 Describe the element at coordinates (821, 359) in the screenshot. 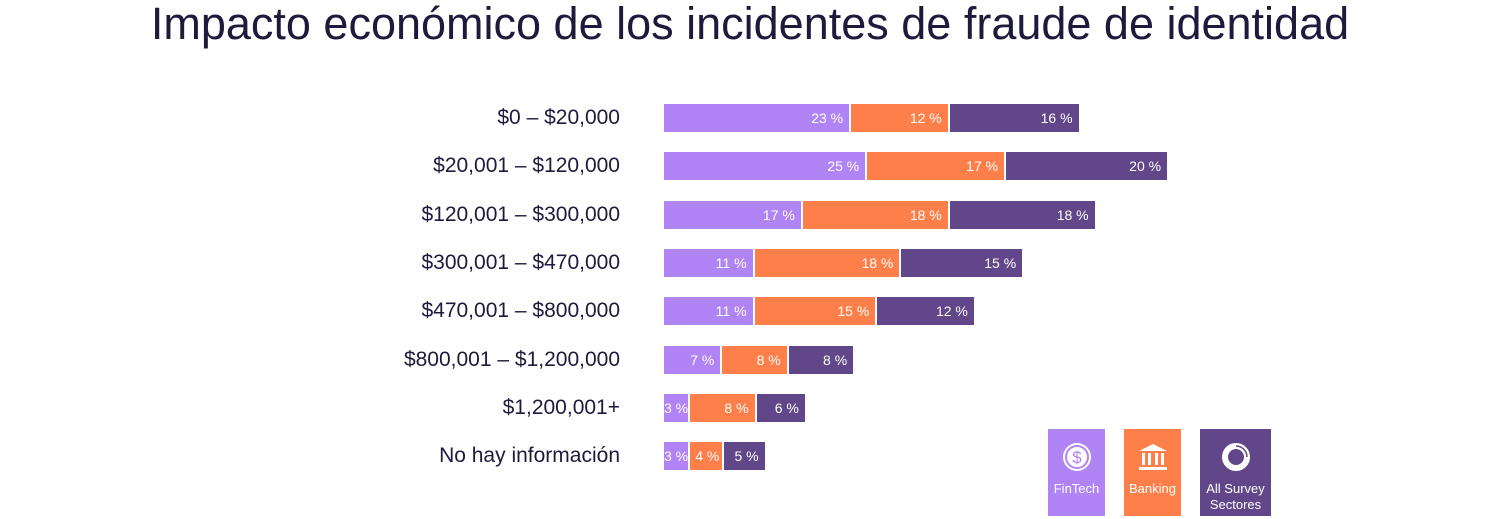

I see `bar-segment-all-survey-sectores: 8 %` at that location.